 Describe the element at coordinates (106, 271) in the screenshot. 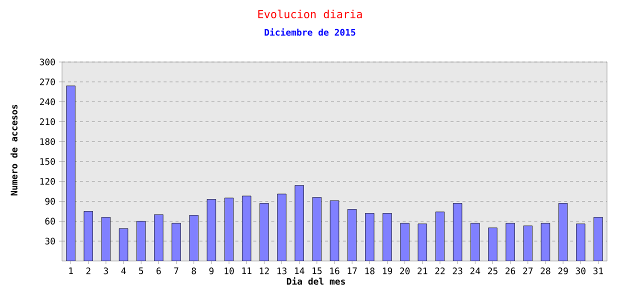

I see `x-tick-label: 3` at that location.